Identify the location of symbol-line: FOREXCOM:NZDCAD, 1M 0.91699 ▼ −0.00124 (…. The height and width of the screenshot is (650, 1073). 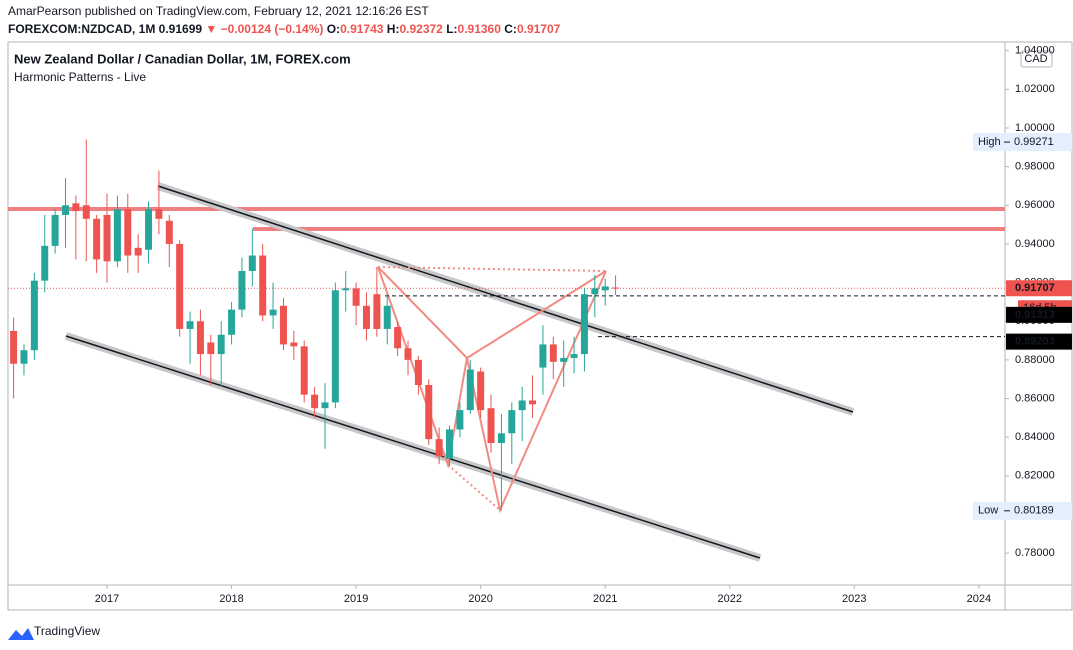
(284, 29).